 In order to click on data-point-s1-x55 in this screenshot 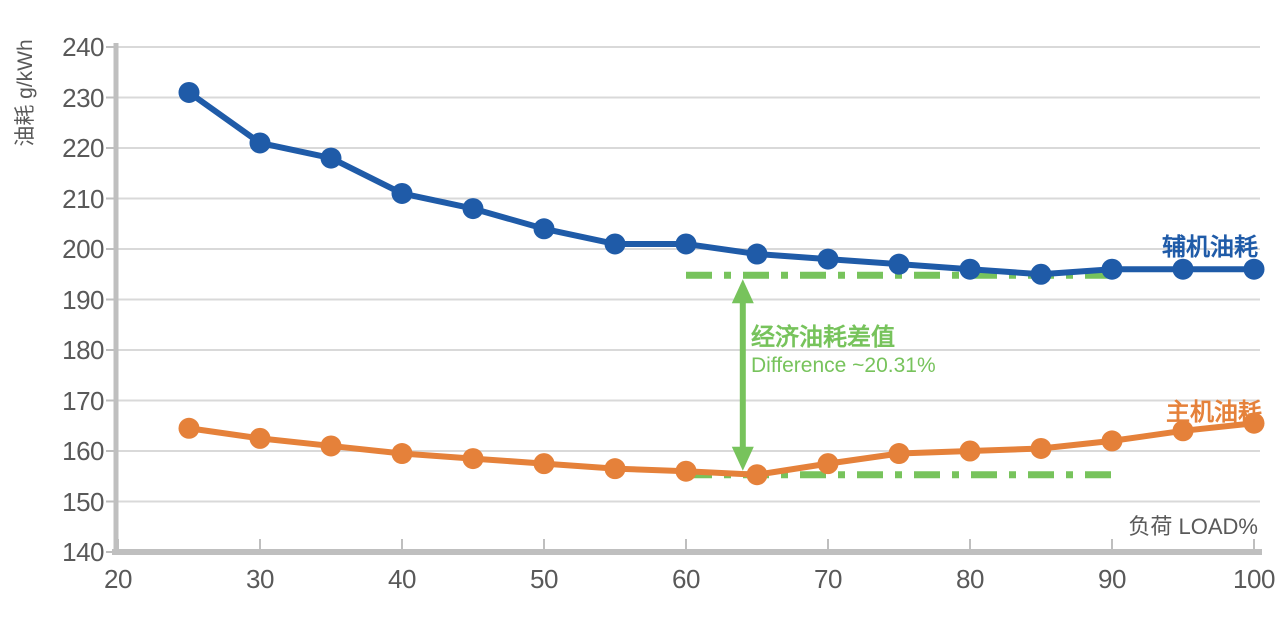, I will do `click(615, 469)`.